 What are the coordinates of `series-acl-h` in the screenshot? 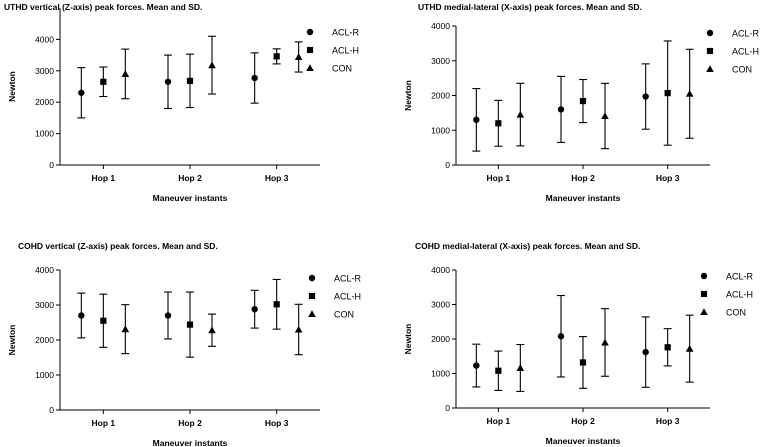 It's located at (583, 359).